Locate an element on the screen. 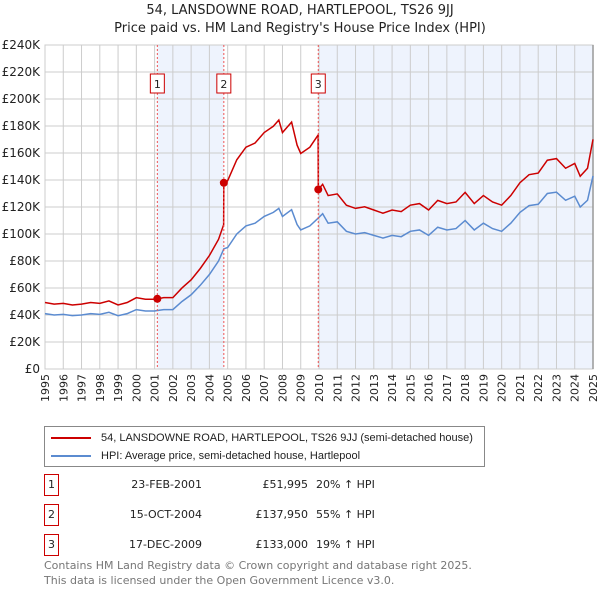 This screenshot has width=600, height=590. x-tick-label: 2003 is located at coordinates (191, 388).